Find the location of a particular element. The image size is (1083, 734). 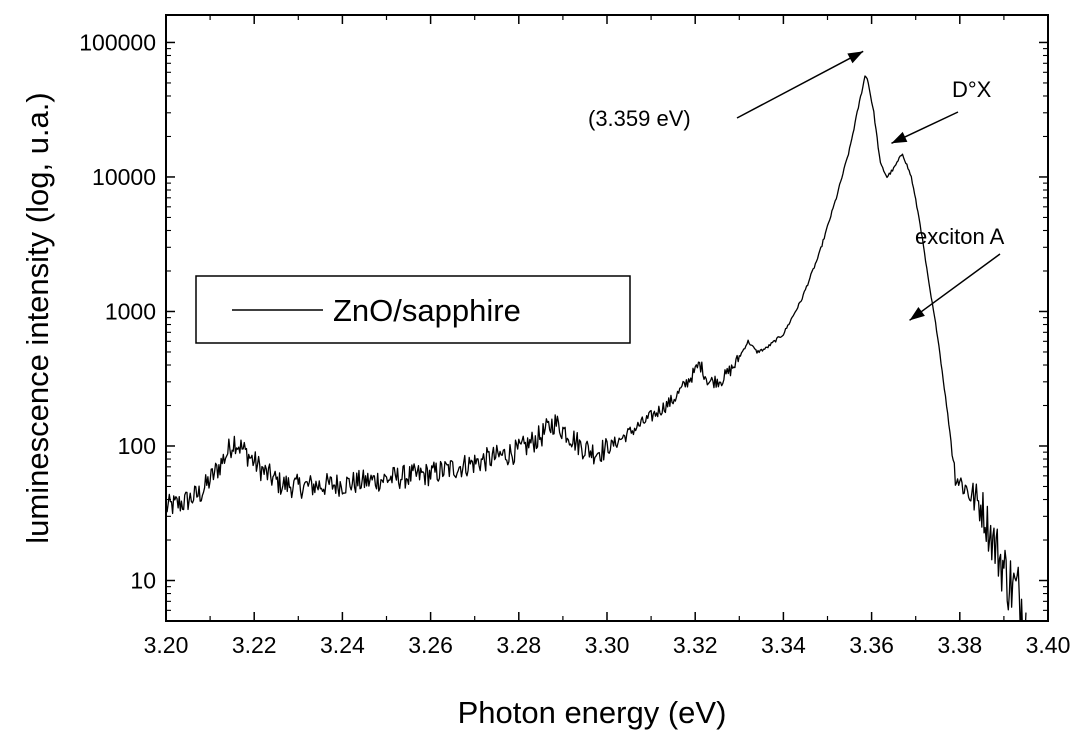

legend: ZnO/sapphire is located at coordinates (413, 309).